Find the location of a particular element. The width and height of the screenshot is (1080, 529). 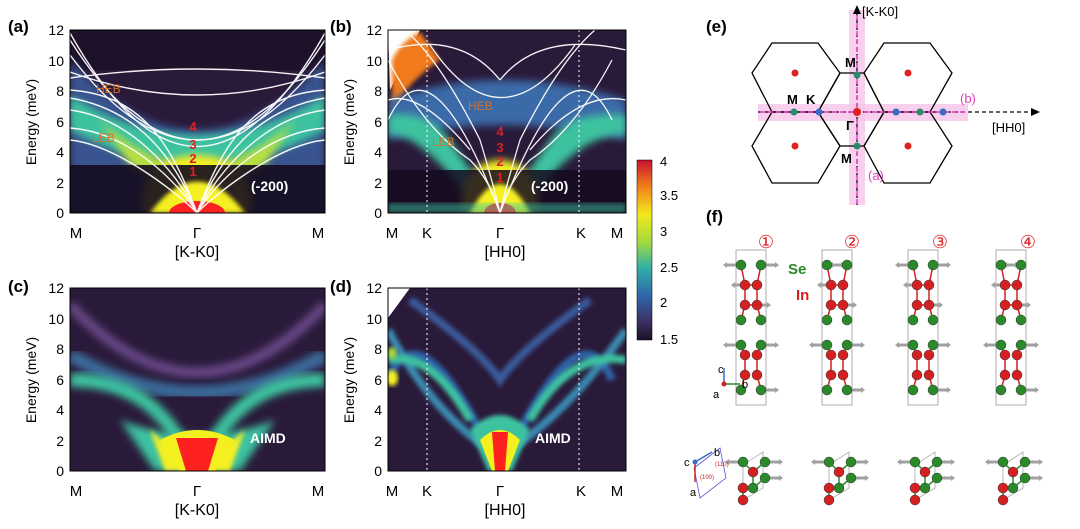

panel-e: (e) [K-K0] [HH0] (a) (b) is located at coordinates (873, 104).